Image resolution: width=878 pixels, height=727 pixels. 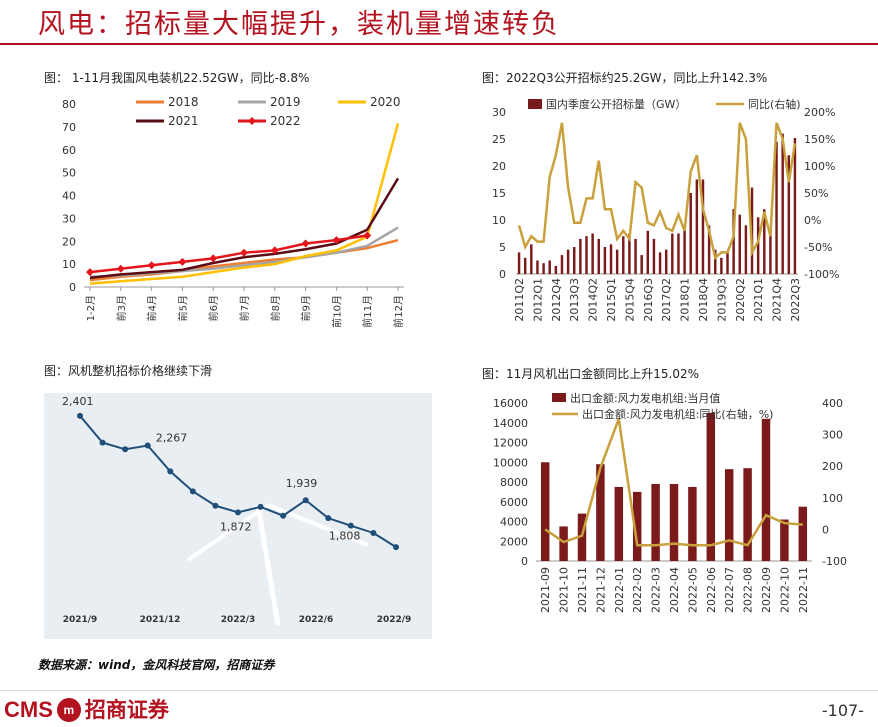 I want to click on legend-marker, so click(x=252, y=121).